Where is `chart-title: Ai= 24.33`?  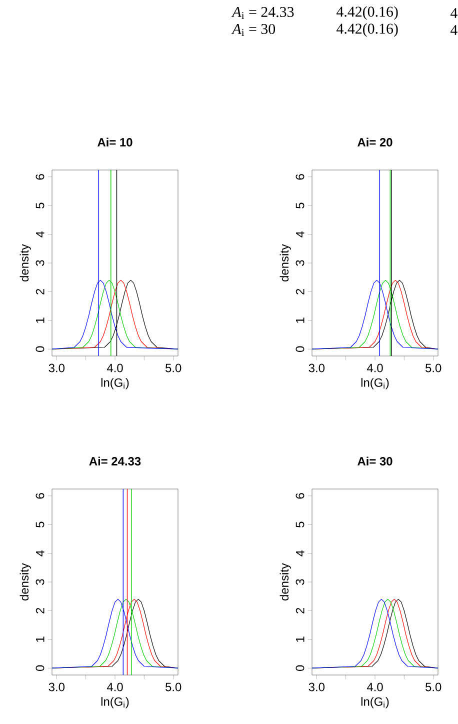
chart-title: Ai= 24.33 is located at coordinates (115, 461).